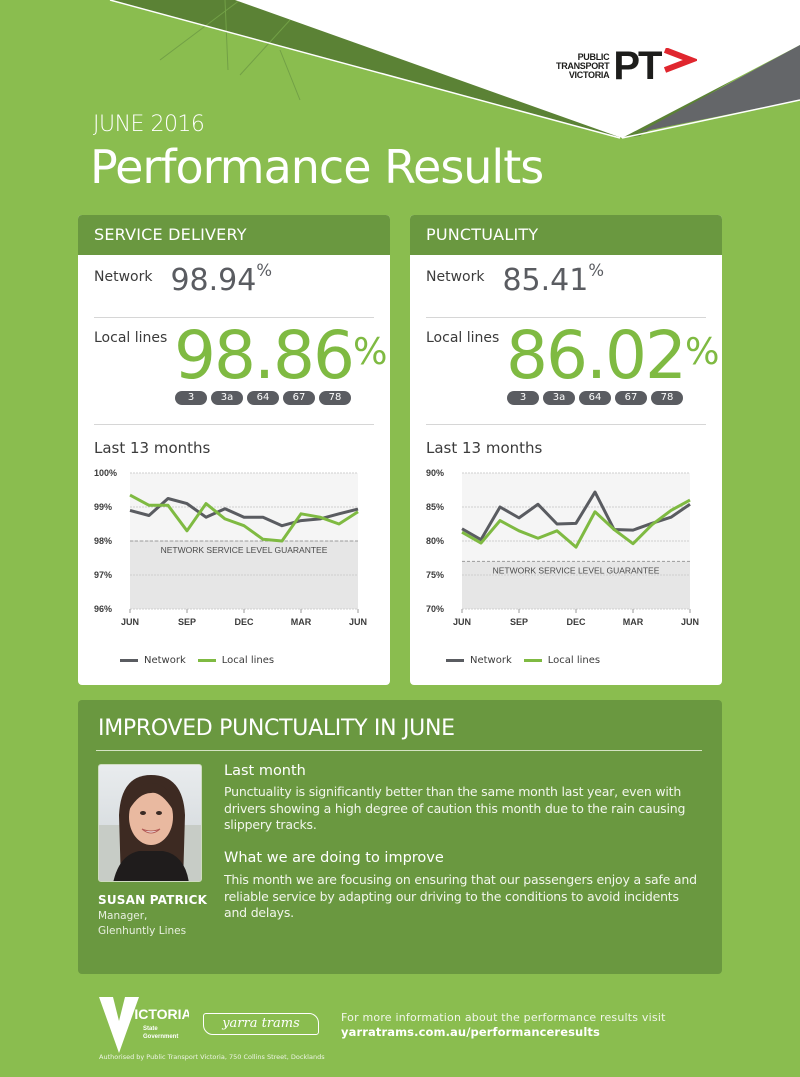  I want to click on svg-text: 90%, so click(435, 473).